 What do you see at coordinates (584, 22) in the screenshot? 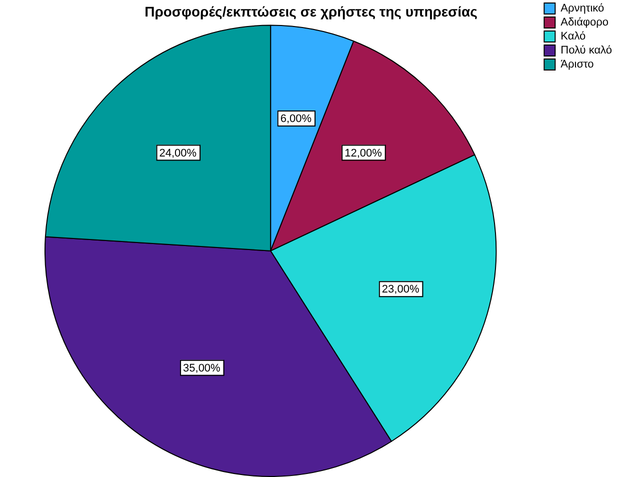
I see `legend-label: Αδιάφορο` at bounding box center [584, 22].